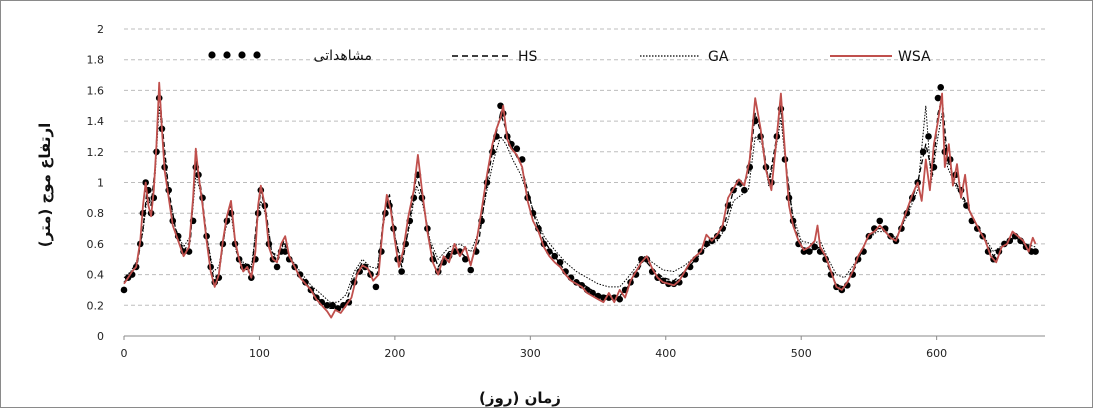  Describe the element at coordinates (394, 353) in the screenshot. I see `x-tick-label: 200` at that location.